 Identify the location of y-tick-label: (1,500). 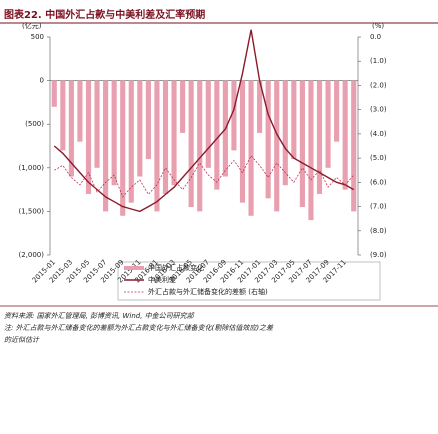
(31, 211).